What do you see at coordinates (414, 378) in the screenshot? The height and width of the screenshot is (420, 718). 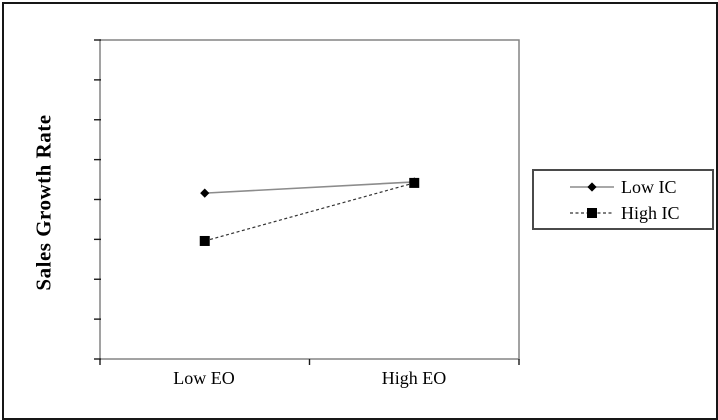 I see `x-axis-label-high-eo: High EO` at bounding box center [414, 378].